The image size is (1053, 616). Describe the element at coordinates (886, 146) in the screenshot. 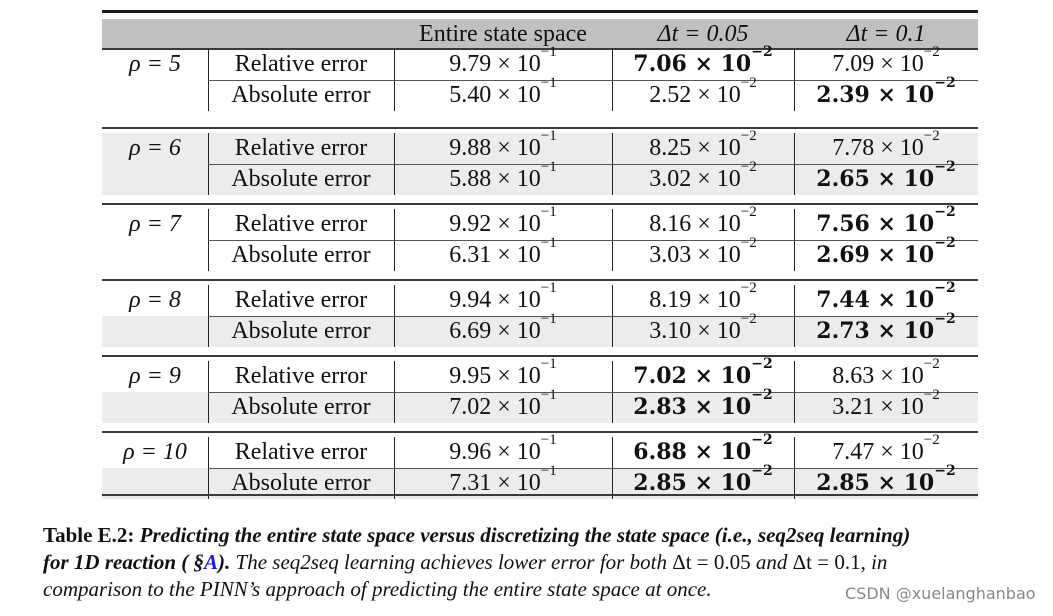

I see `value-cell-dt01: 7.78 × 10−2` at that location.